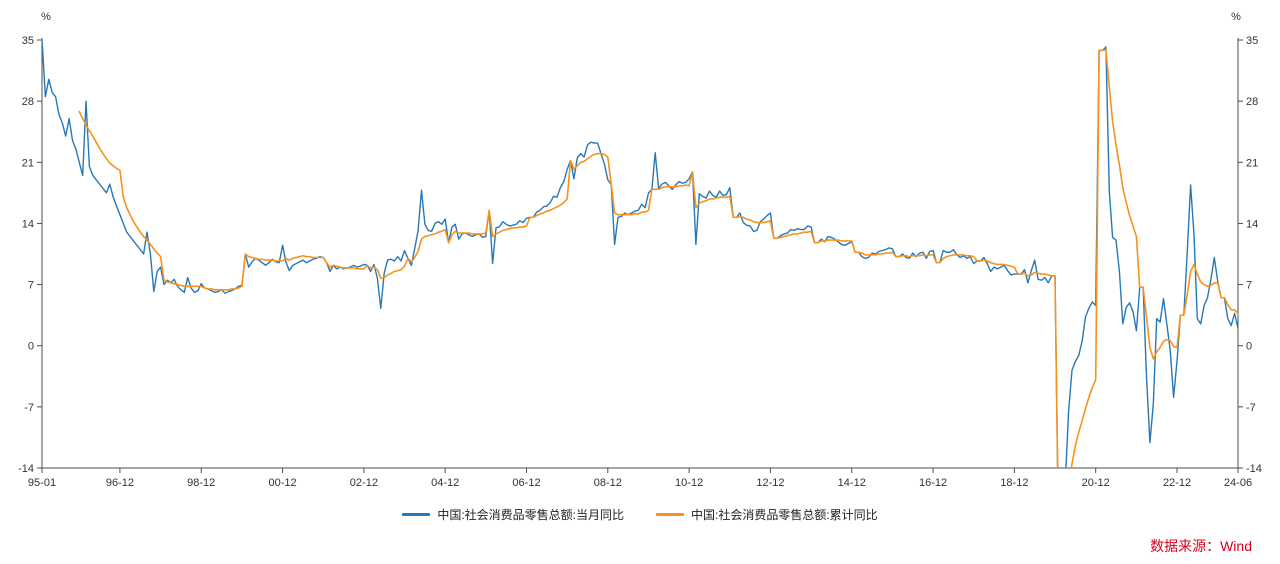 Image resolution: width=1280 pixels, height=564 pixels. I want to click on legend-line-sample-orange, so click(670, 514).